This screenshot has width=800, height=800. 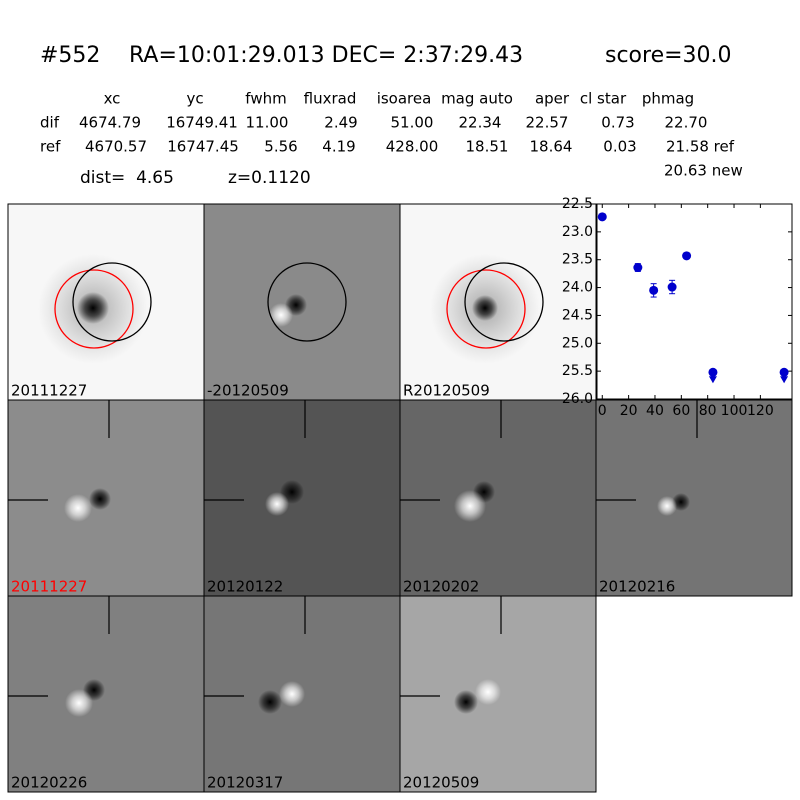 What do you see at coordinates (577, 399) in the screenshot?
I see `y-tick-label: 26.0` at bounding box center [577, 399].